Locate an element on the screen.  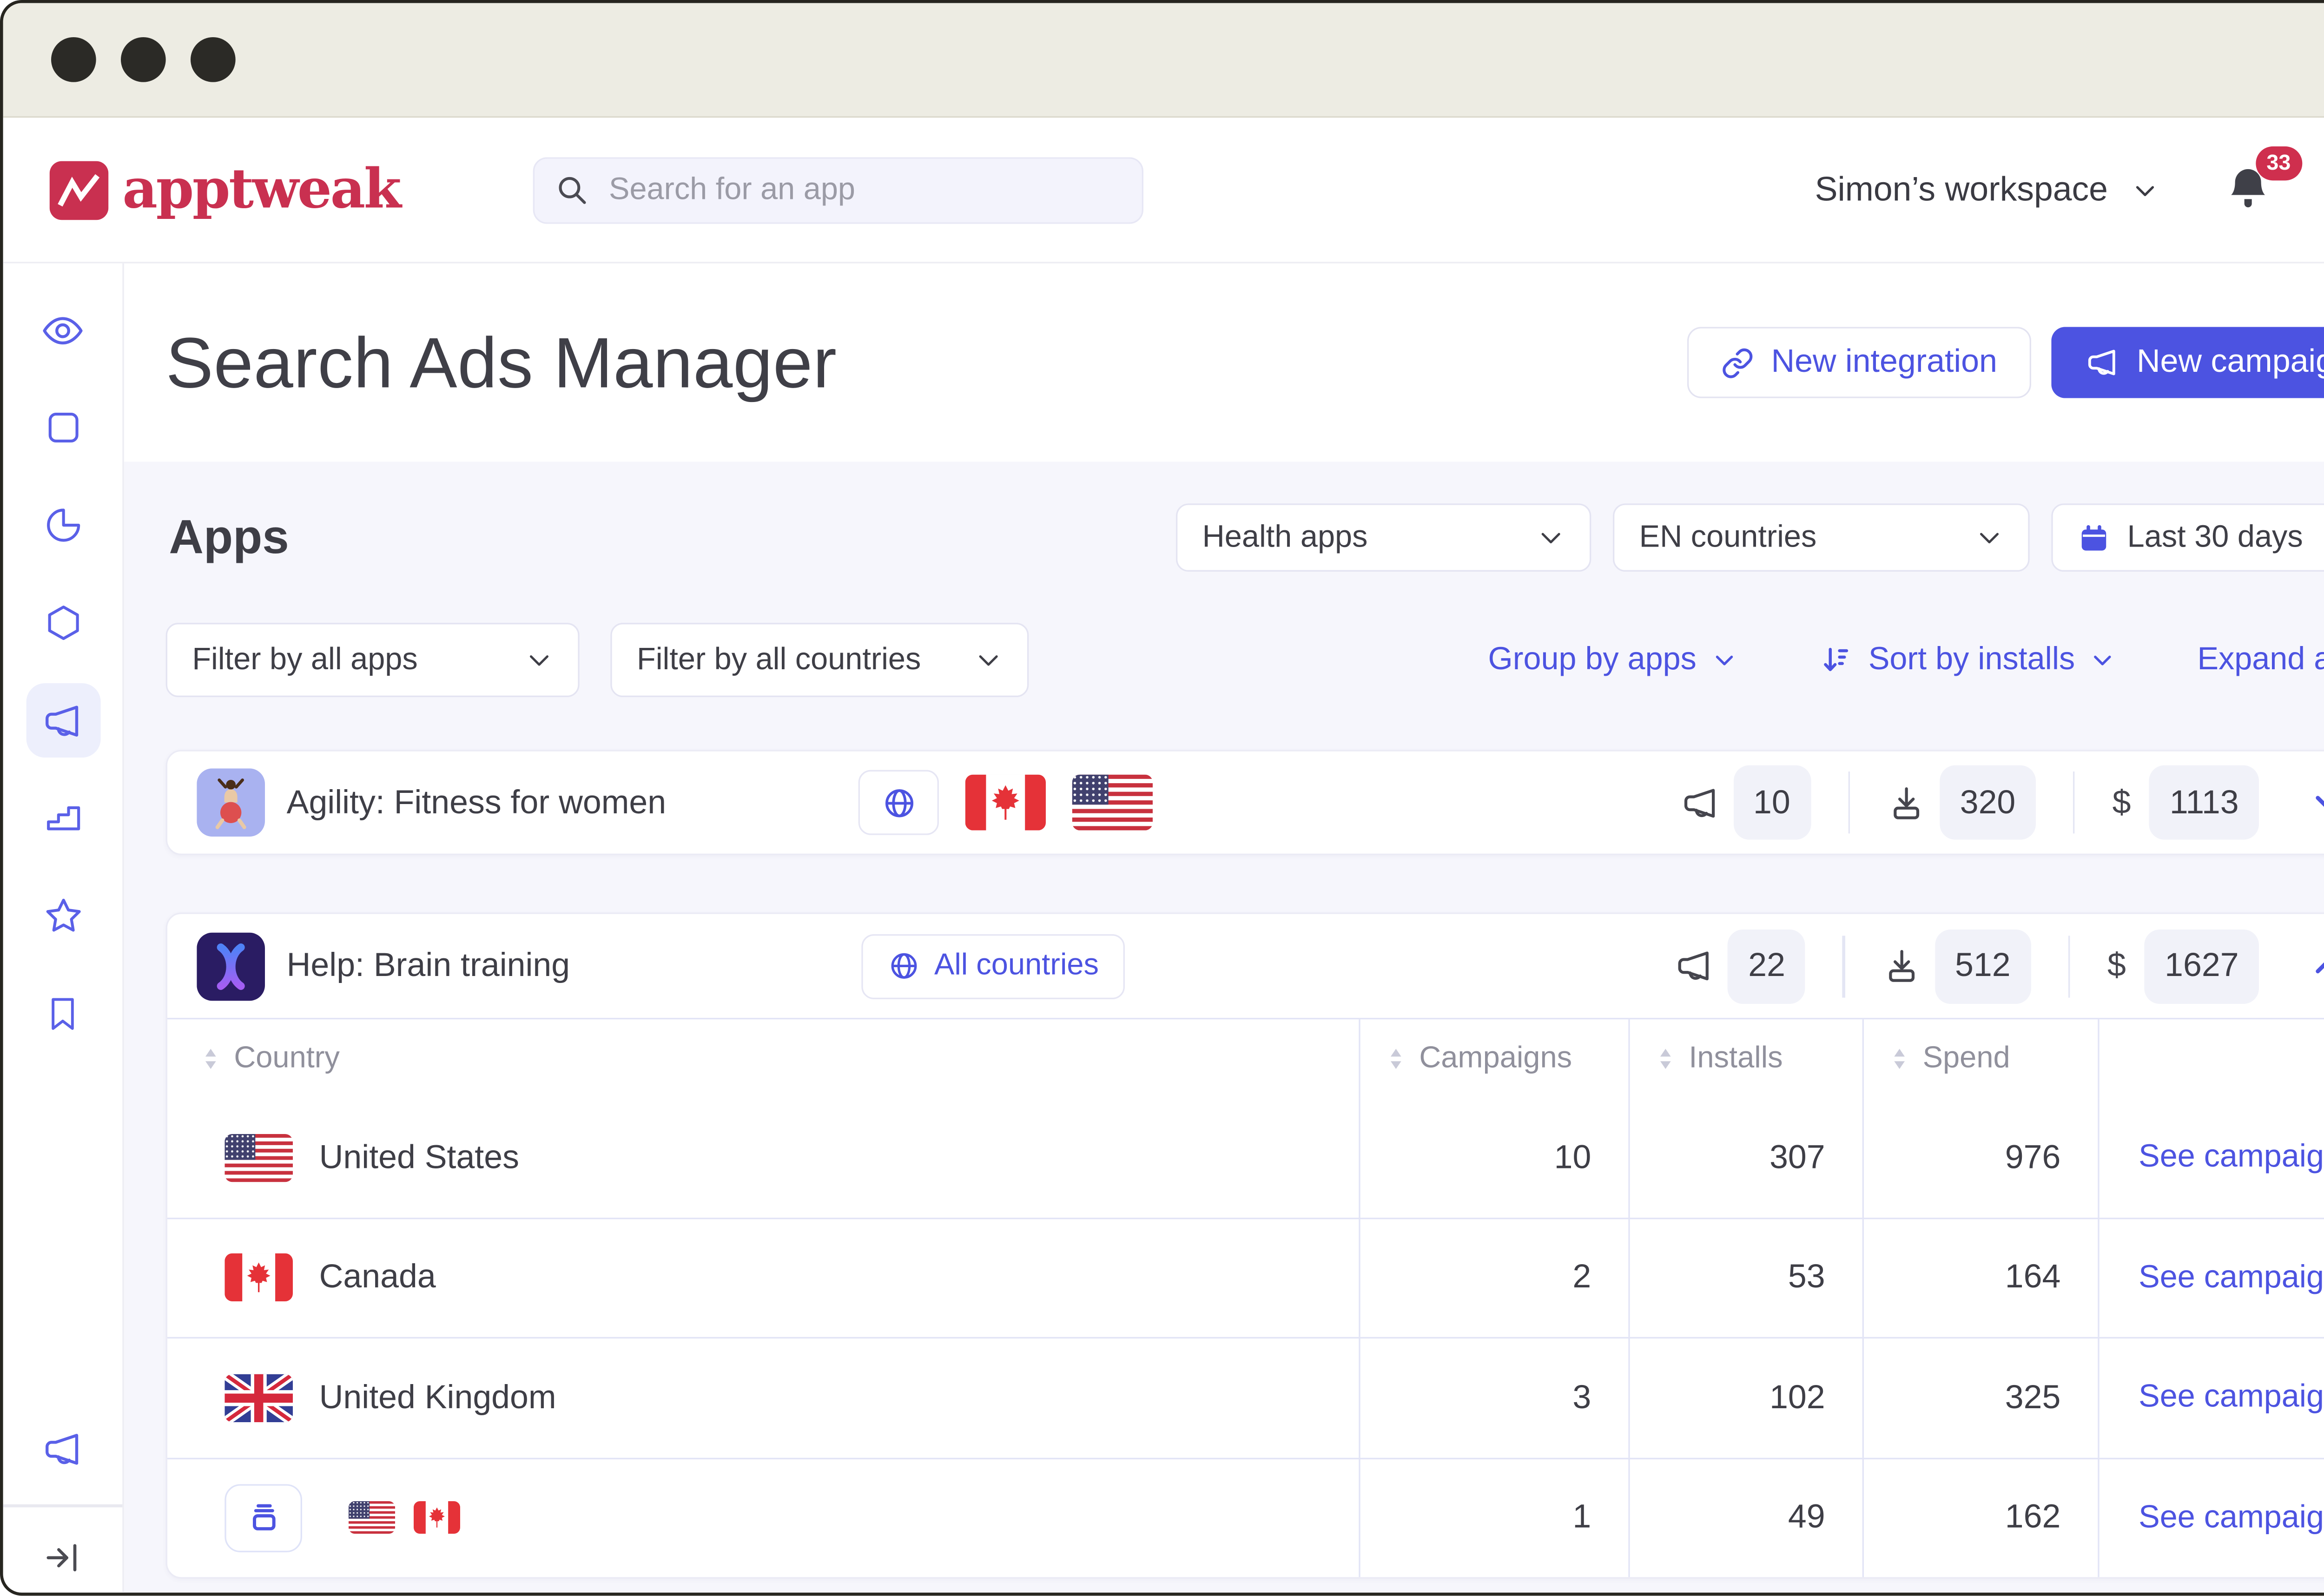
uk-flag-icon is located at coordinates (258, 1397).